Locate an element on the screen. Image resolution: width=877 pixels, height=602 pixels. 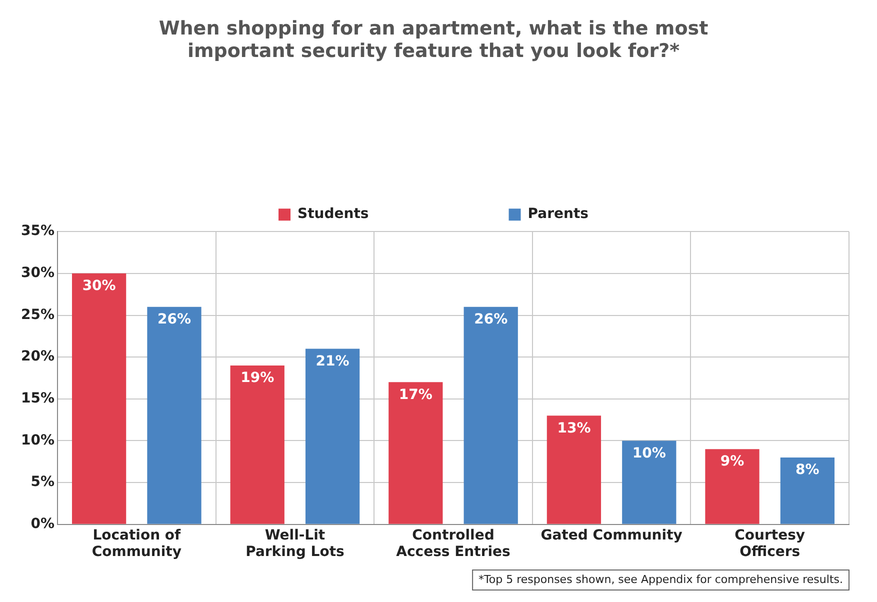
data-label: 21% is located at coordinates (333, 361).